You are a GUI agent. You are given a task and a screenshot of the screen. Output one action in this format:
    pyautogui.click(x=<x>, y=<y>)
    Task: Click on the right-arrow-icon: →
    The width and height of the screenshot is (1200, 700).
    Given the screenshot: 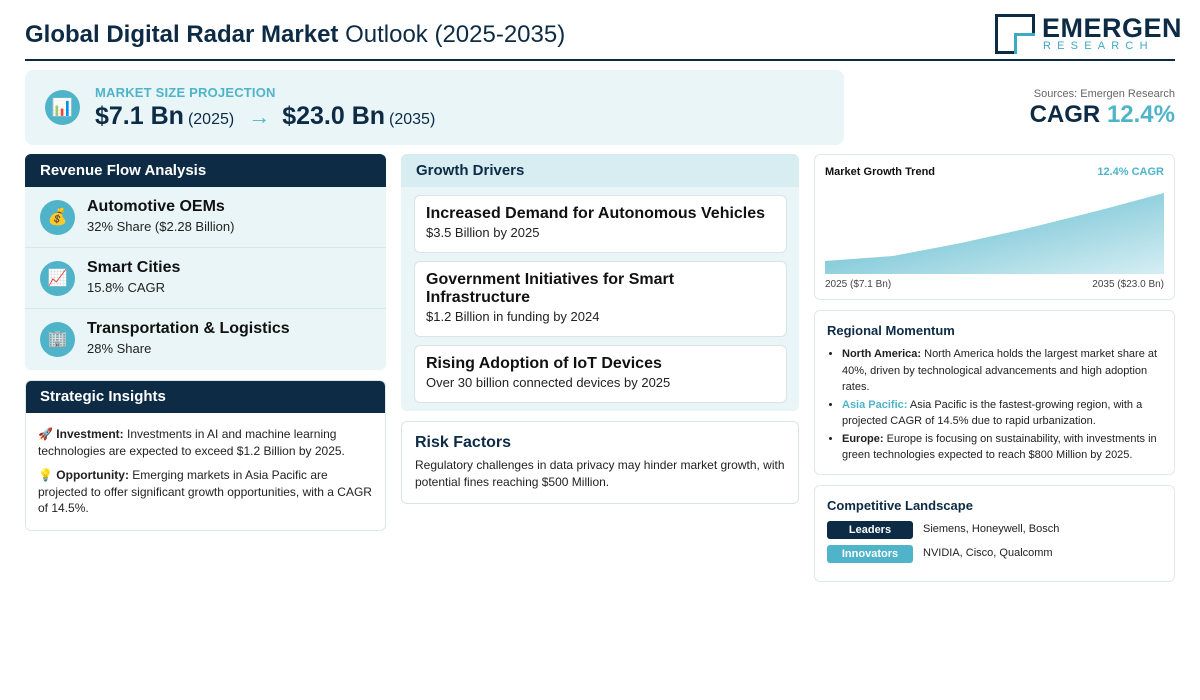 What is the action you would take?
    pyautogui.click(x=259, y=116)
    